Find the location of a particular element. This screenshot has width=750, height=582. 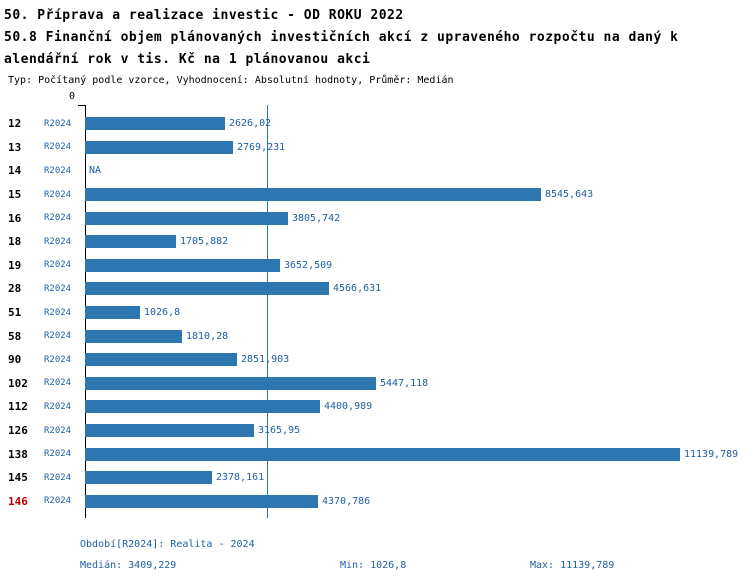

table-row: 90 R2024 2851,903 is located at coordinates (375, 360).